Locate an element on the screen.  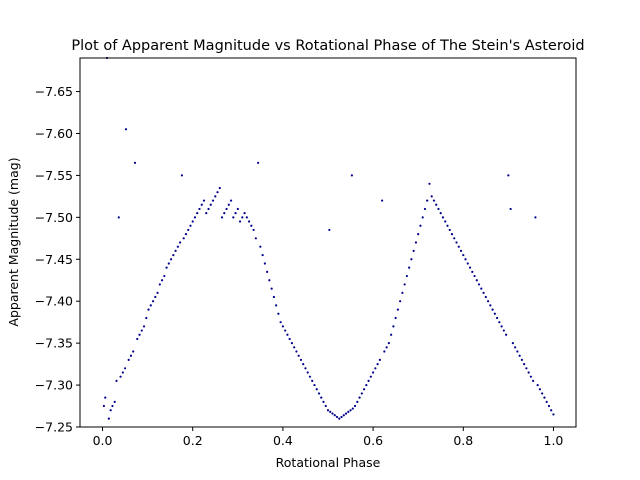
y-tick-label: −7.25 is located at coordinates (54, 427).